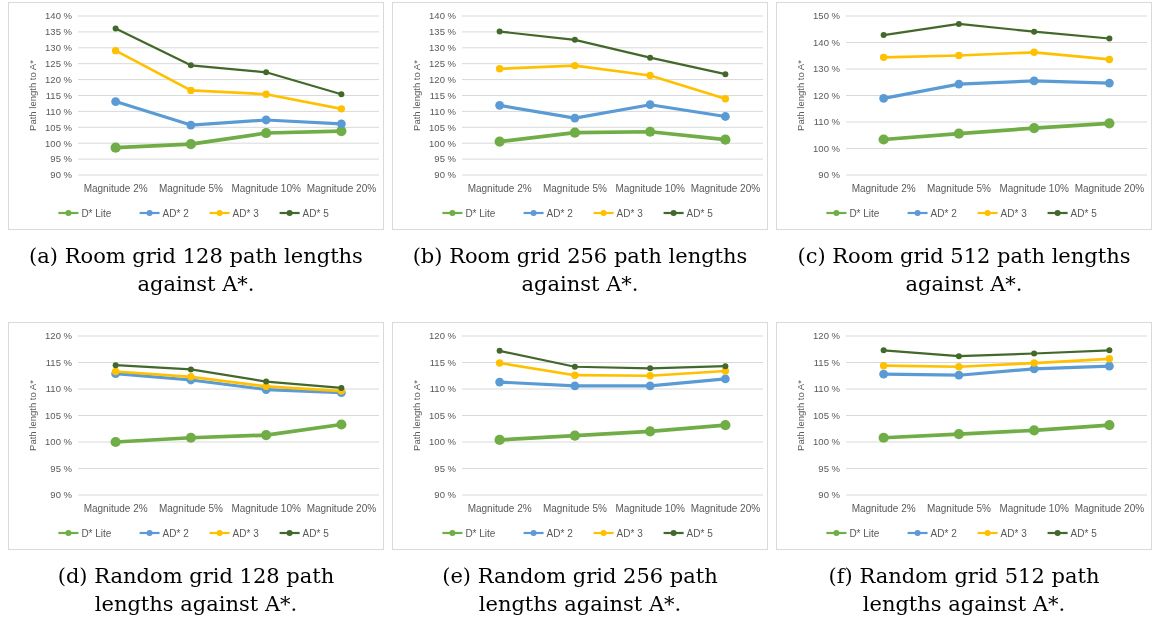 The height and width of the screenshot is (633, 1154). Describe the element at coordinates (827, 122) in the screenshot. I see `y-tick-label: 110 %` at that location.